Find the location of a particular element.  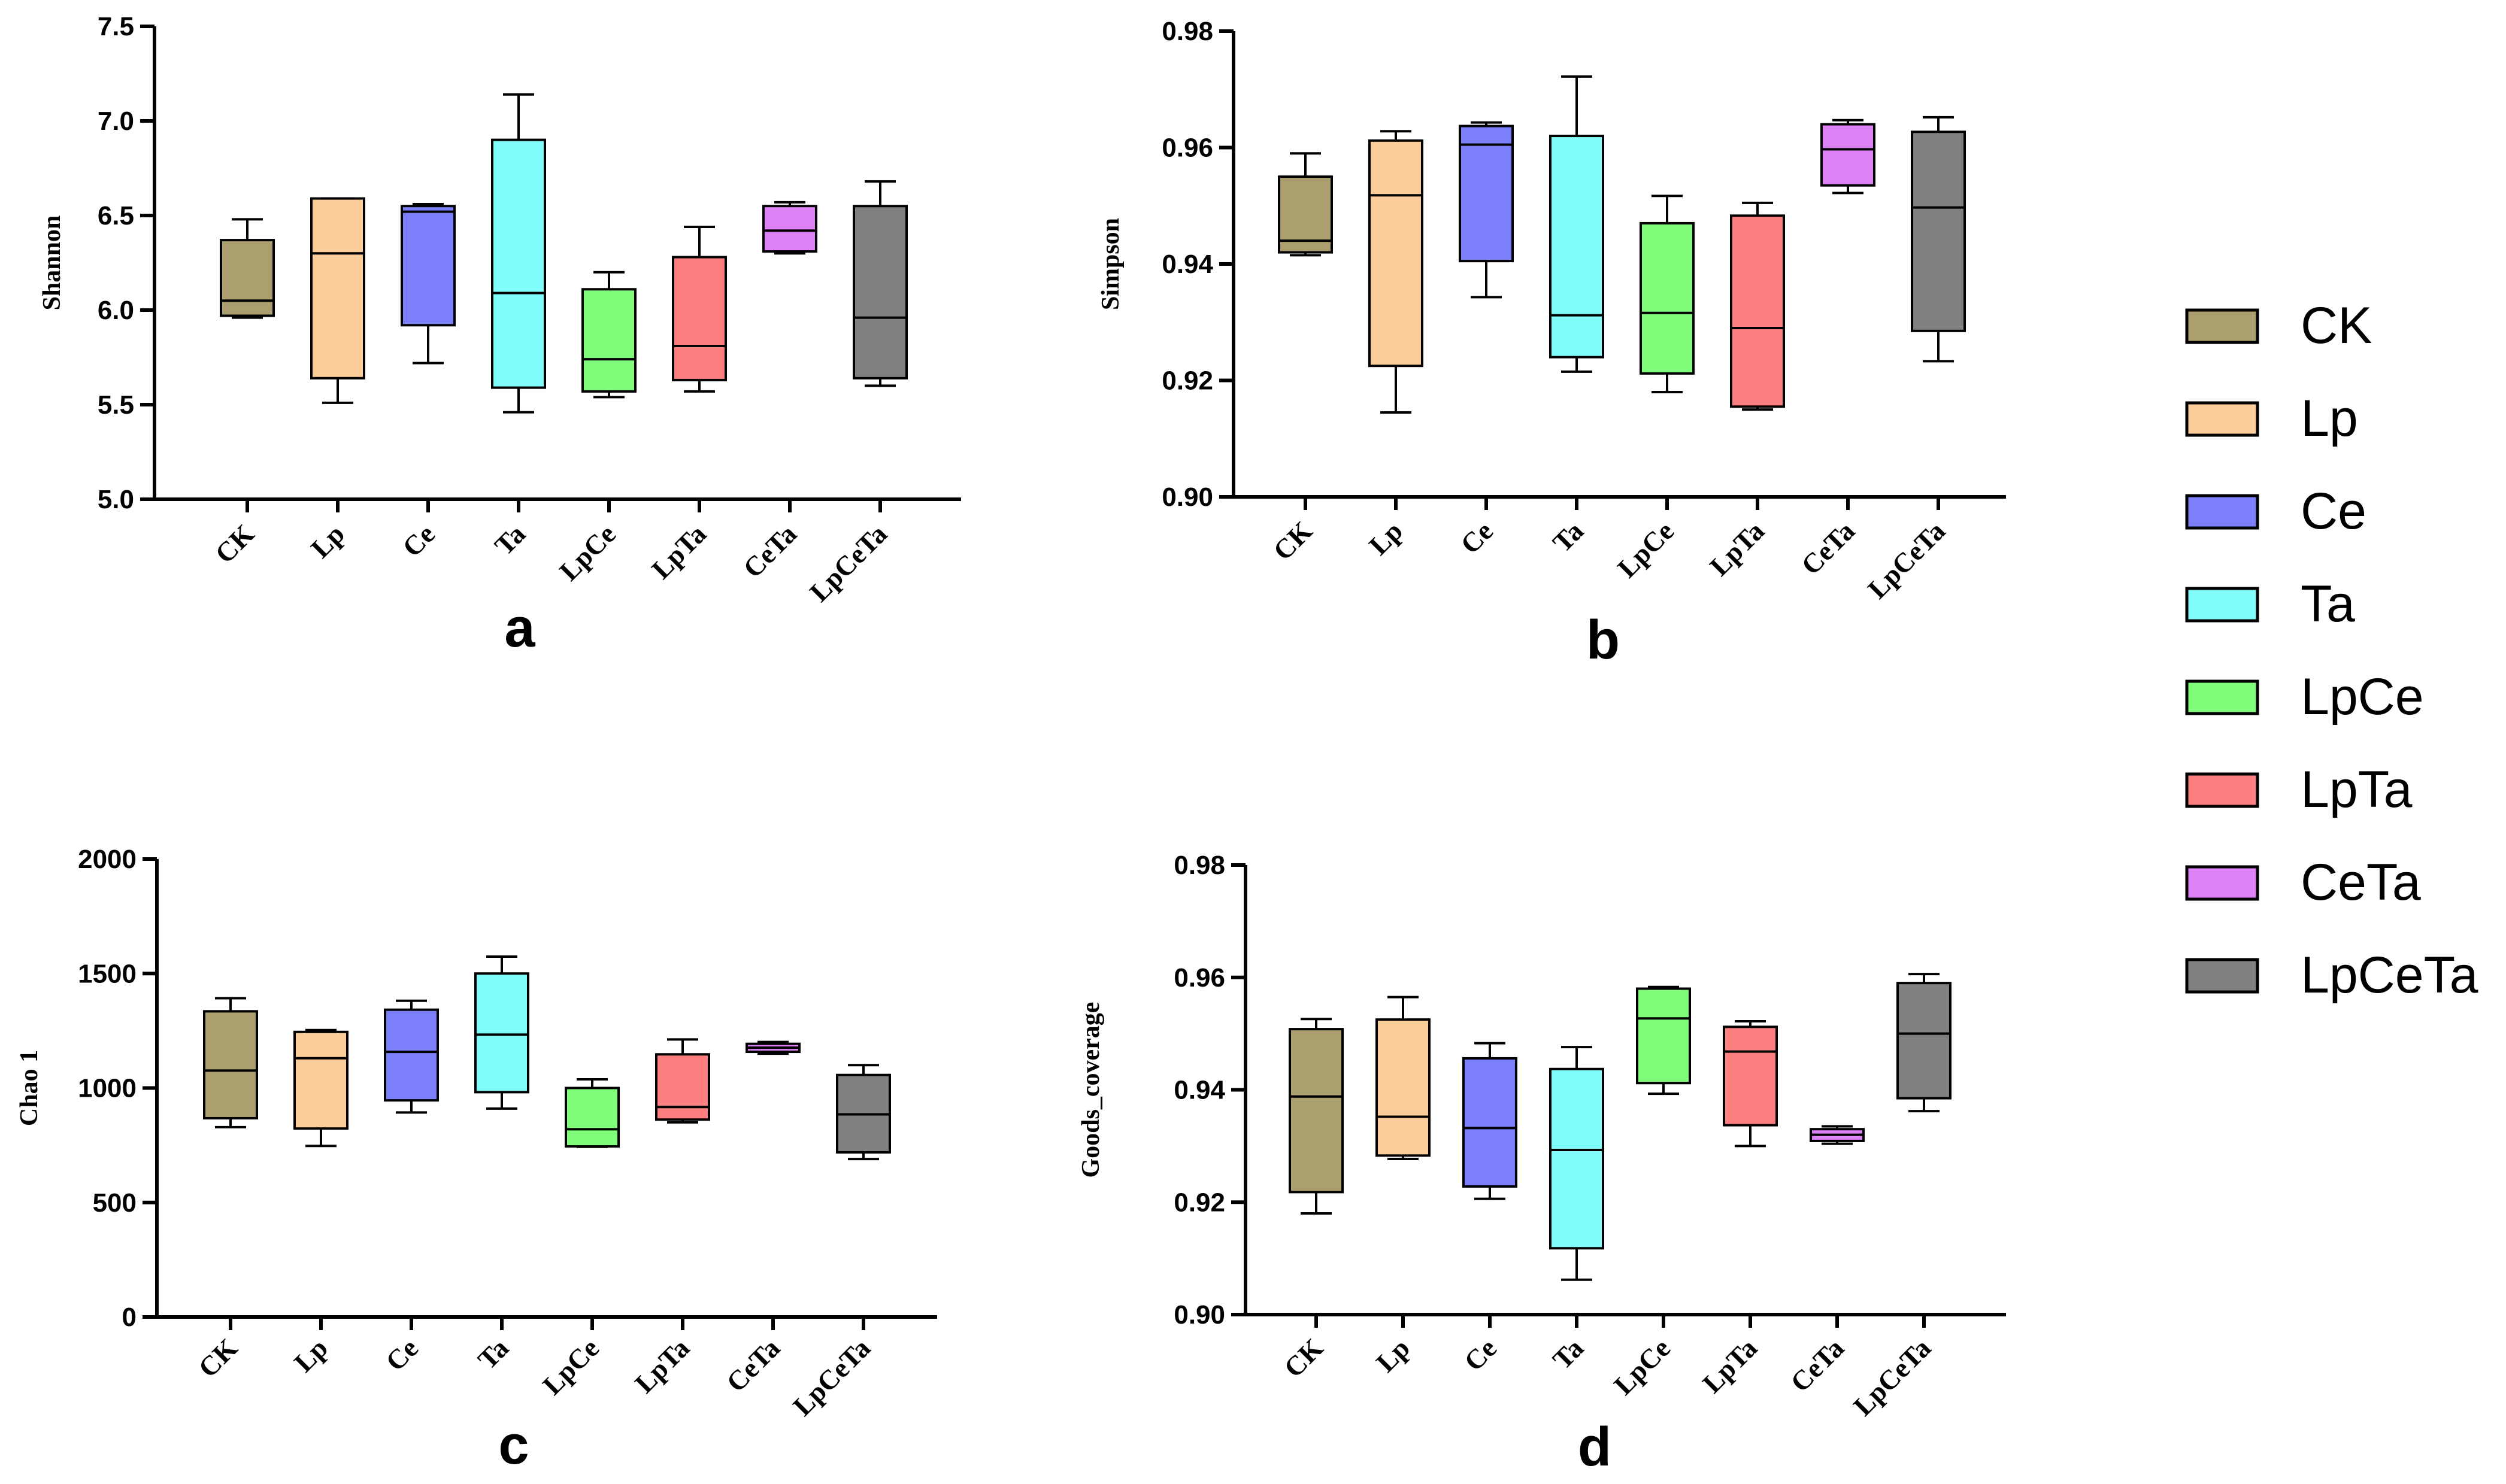

legend-label: Ce is located at coordinates (2333, 511).